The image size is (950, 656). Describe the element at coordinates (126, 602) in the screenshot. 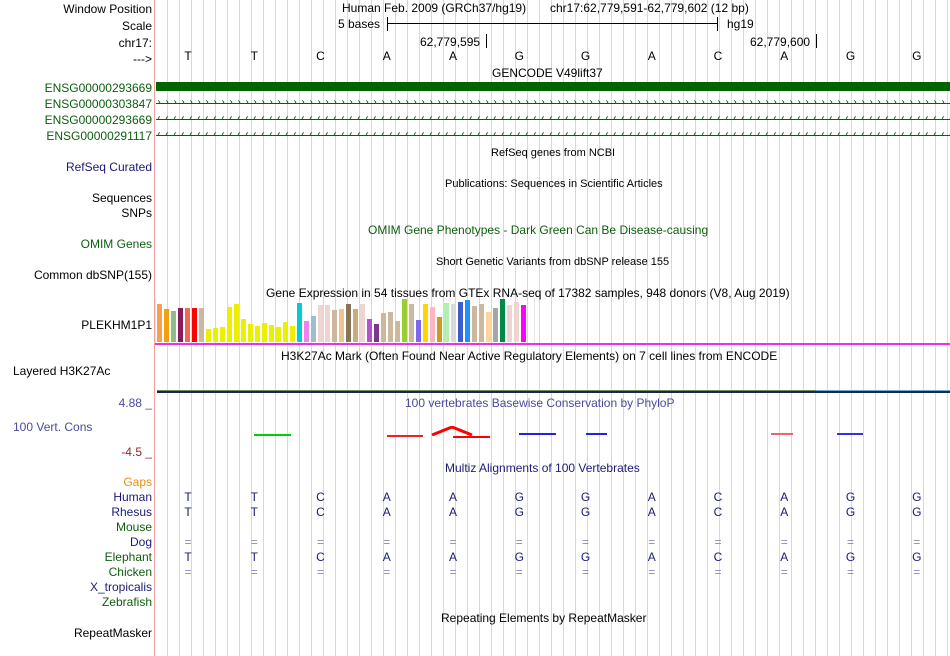

I see `species-label-zebrafish: Zebrafish` at that location.